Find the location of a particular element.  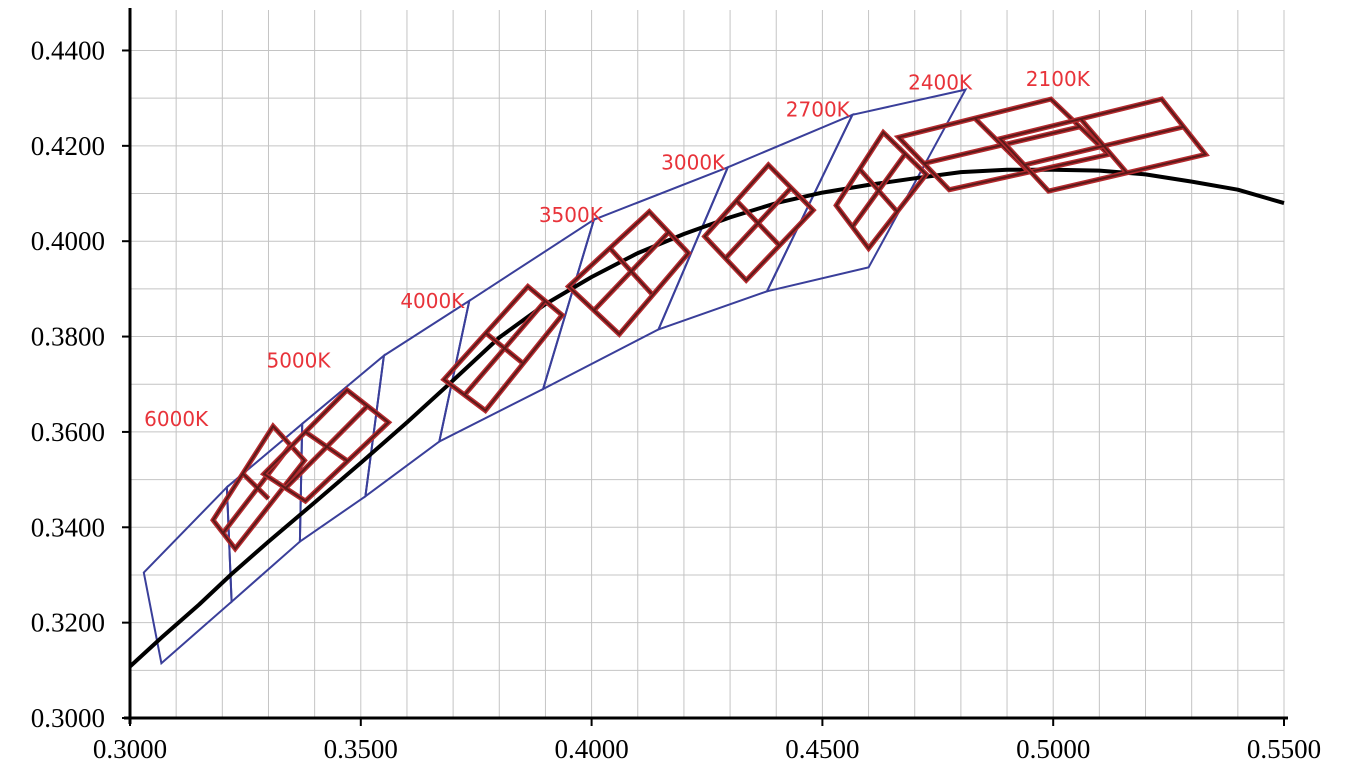

y-tick-label: 0.3400 is located at coordinates (68, 527).